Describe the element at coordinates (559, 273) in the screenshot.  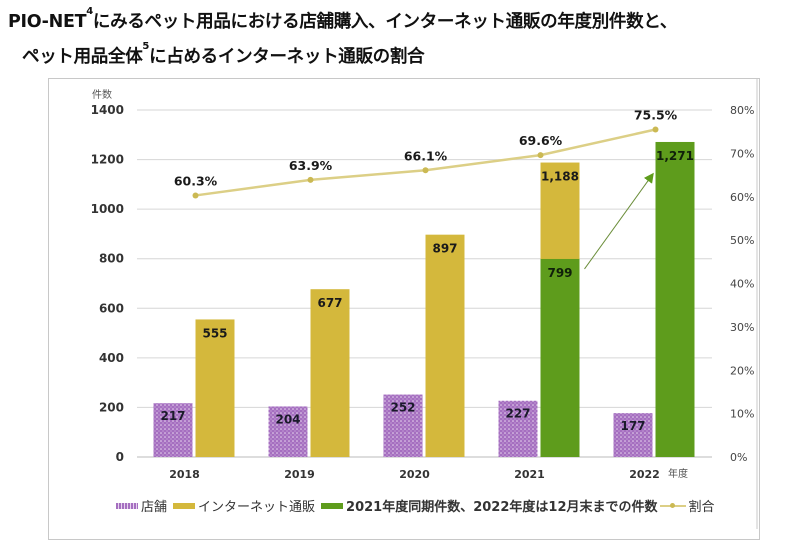
I see `data-label-same-period: 799` at that location.